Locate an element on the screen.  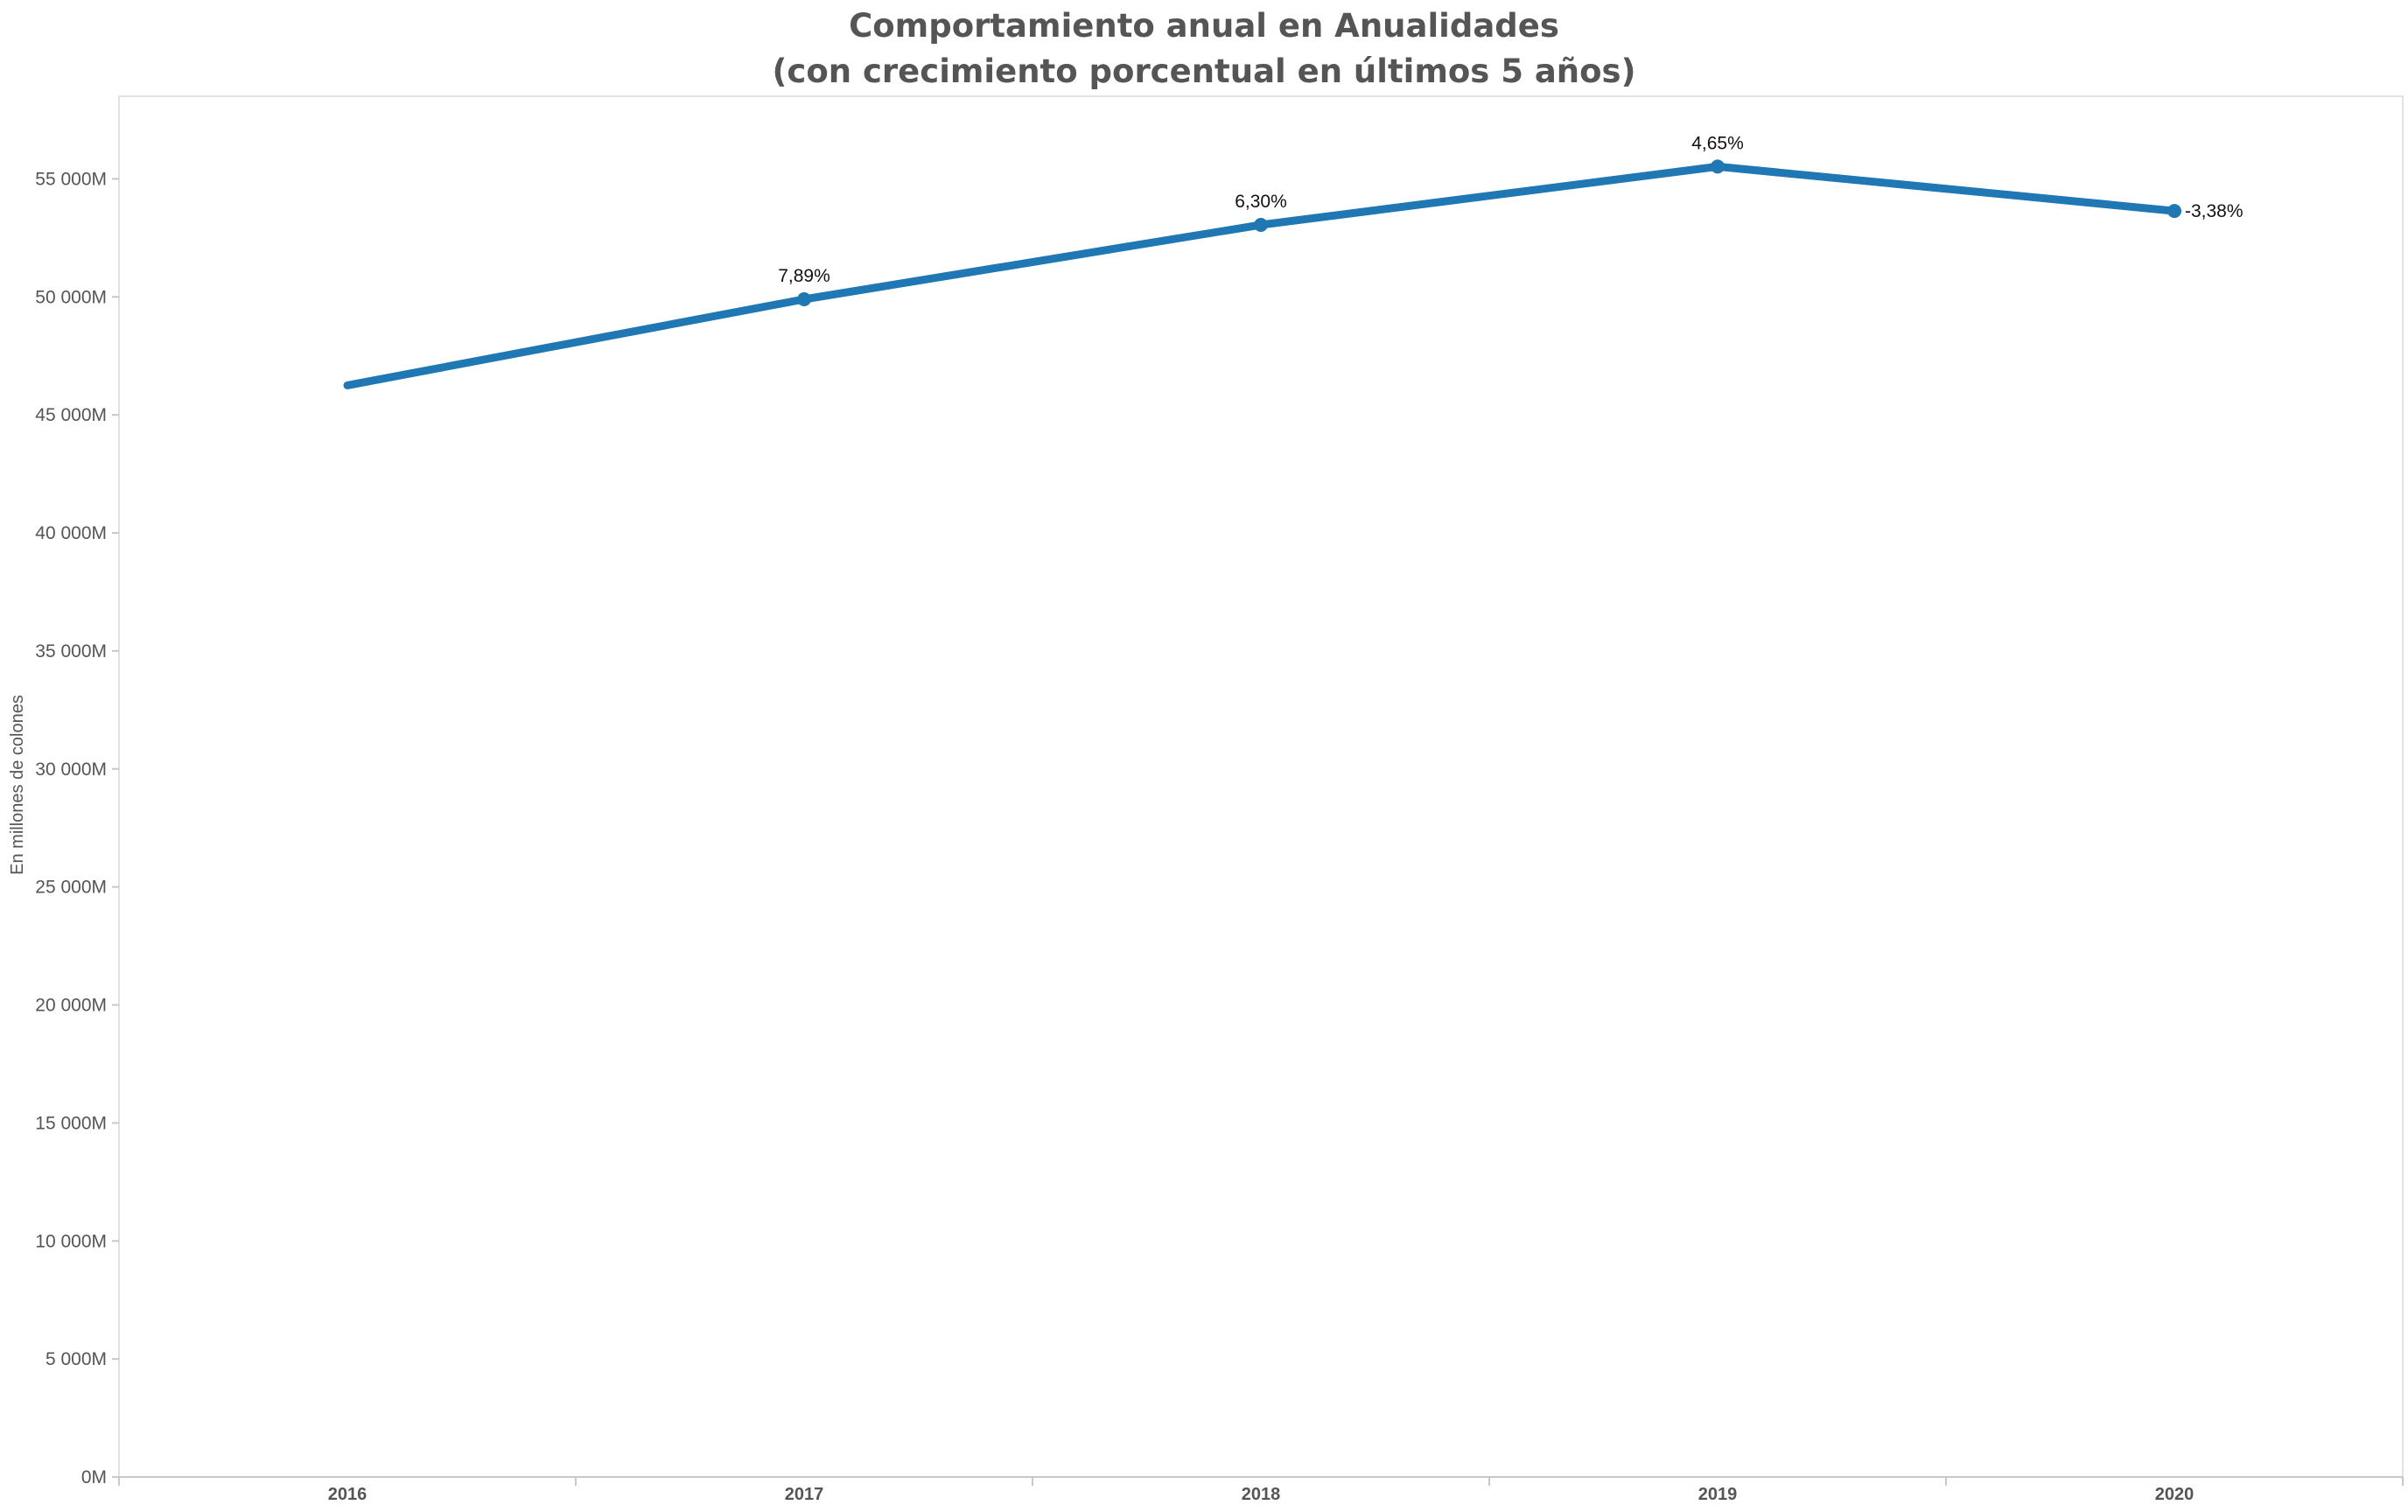
data-label: 7,89% is located at coordinates (804, 276).